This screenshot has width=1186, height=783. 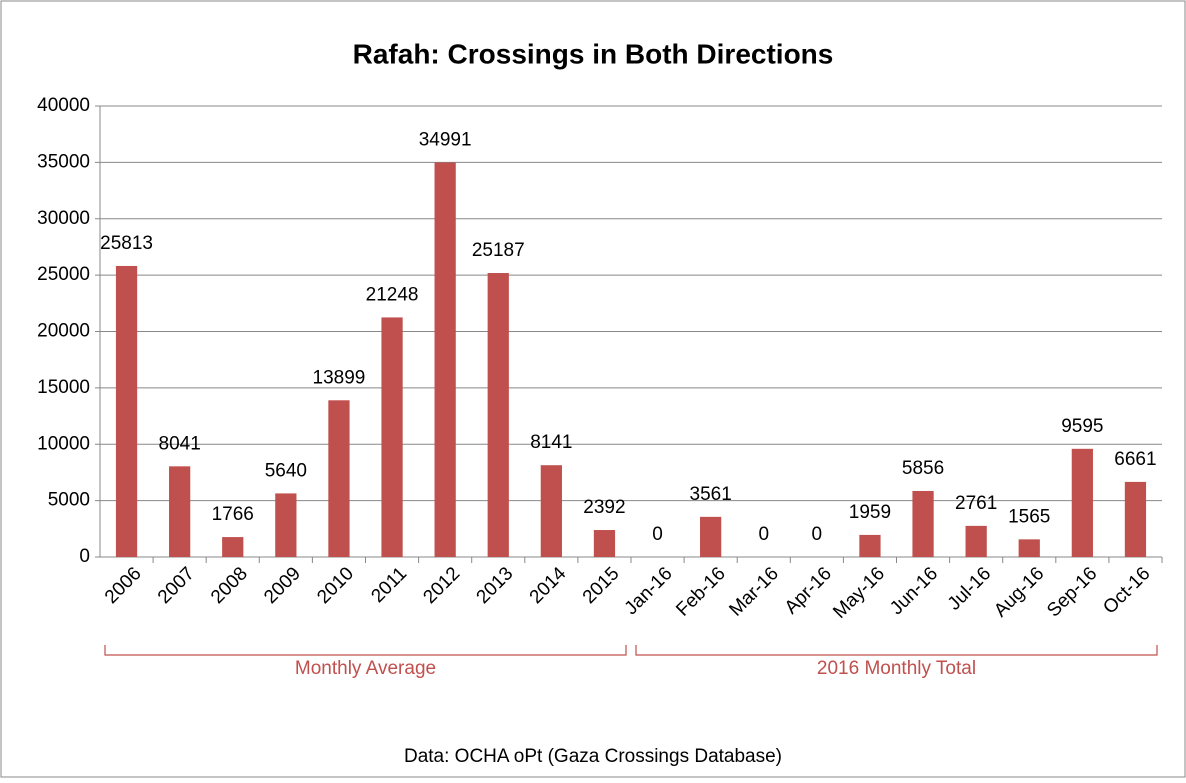 What do you see at coordinates (896, 668) in the screenshot?
I see `annotation: 2016 Monthly Total` at bounding box center [896, 668].